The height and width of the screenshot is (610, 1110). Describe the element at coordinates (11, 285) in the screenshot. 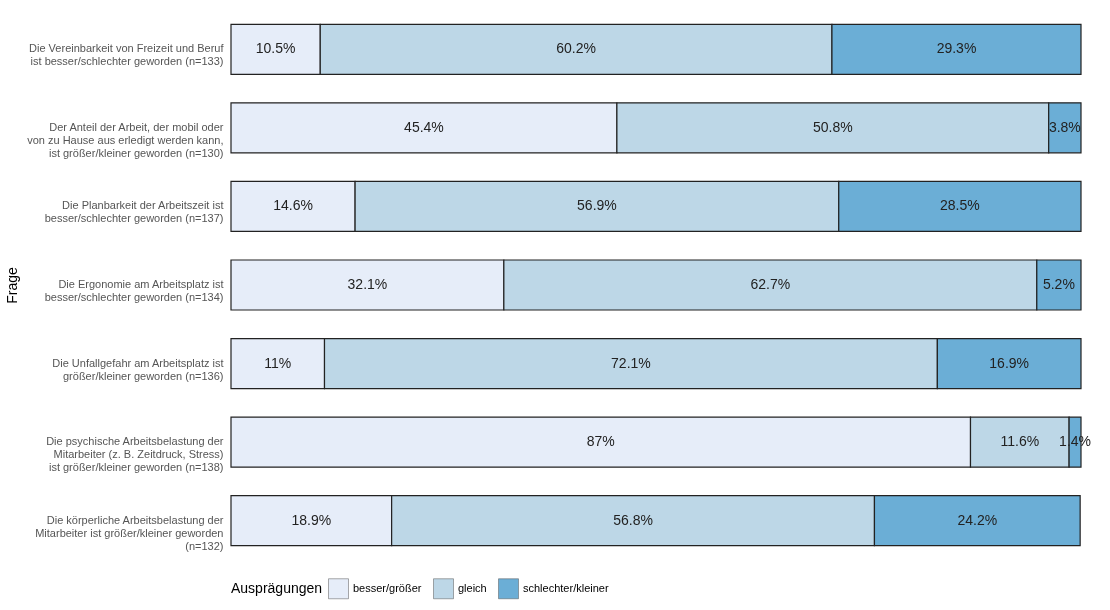

I see `y-axis-title: Frage` at that location.